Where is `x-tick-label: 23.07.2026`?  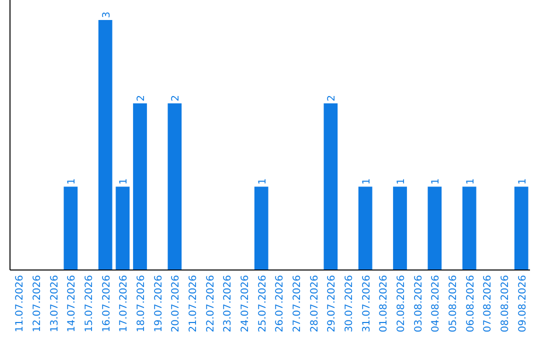
x-tick-label: 23.07.2026 is located at coordinates (228, 303).